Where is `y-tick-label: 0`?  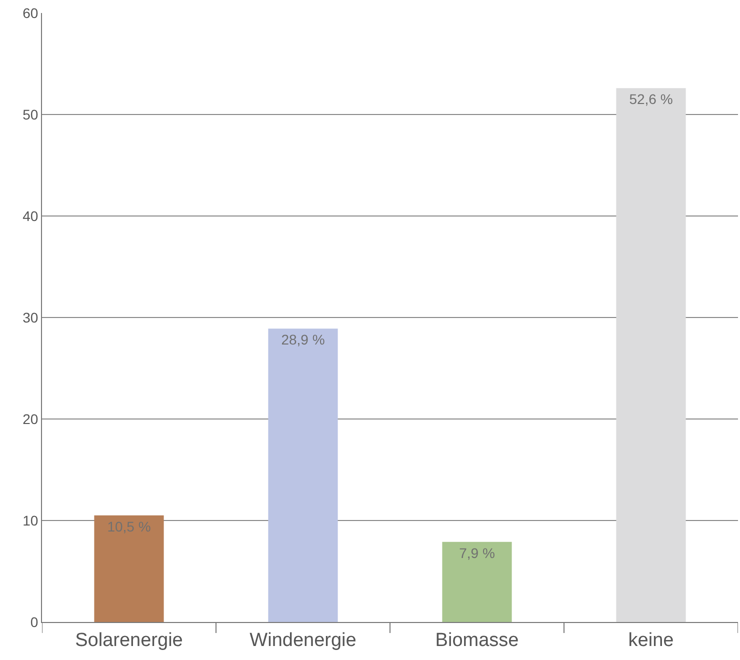 y-tick-label: 0 is located at coordinates (34, 622).